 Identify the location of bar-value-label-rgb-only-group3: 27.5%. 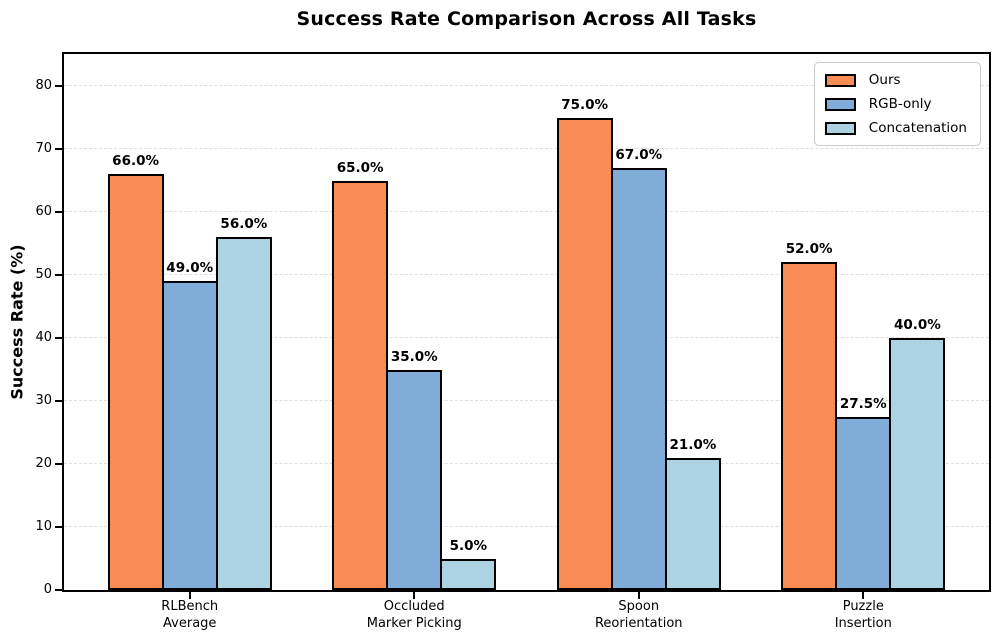
(863, 403).